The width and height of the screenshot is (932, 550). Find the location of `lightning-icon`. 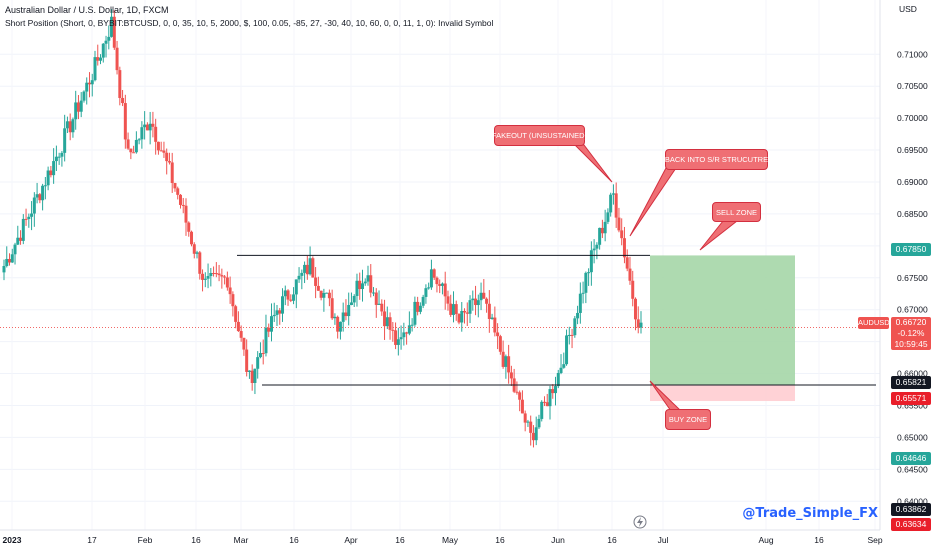

lightning-icon is located at coordinates (640, 522).